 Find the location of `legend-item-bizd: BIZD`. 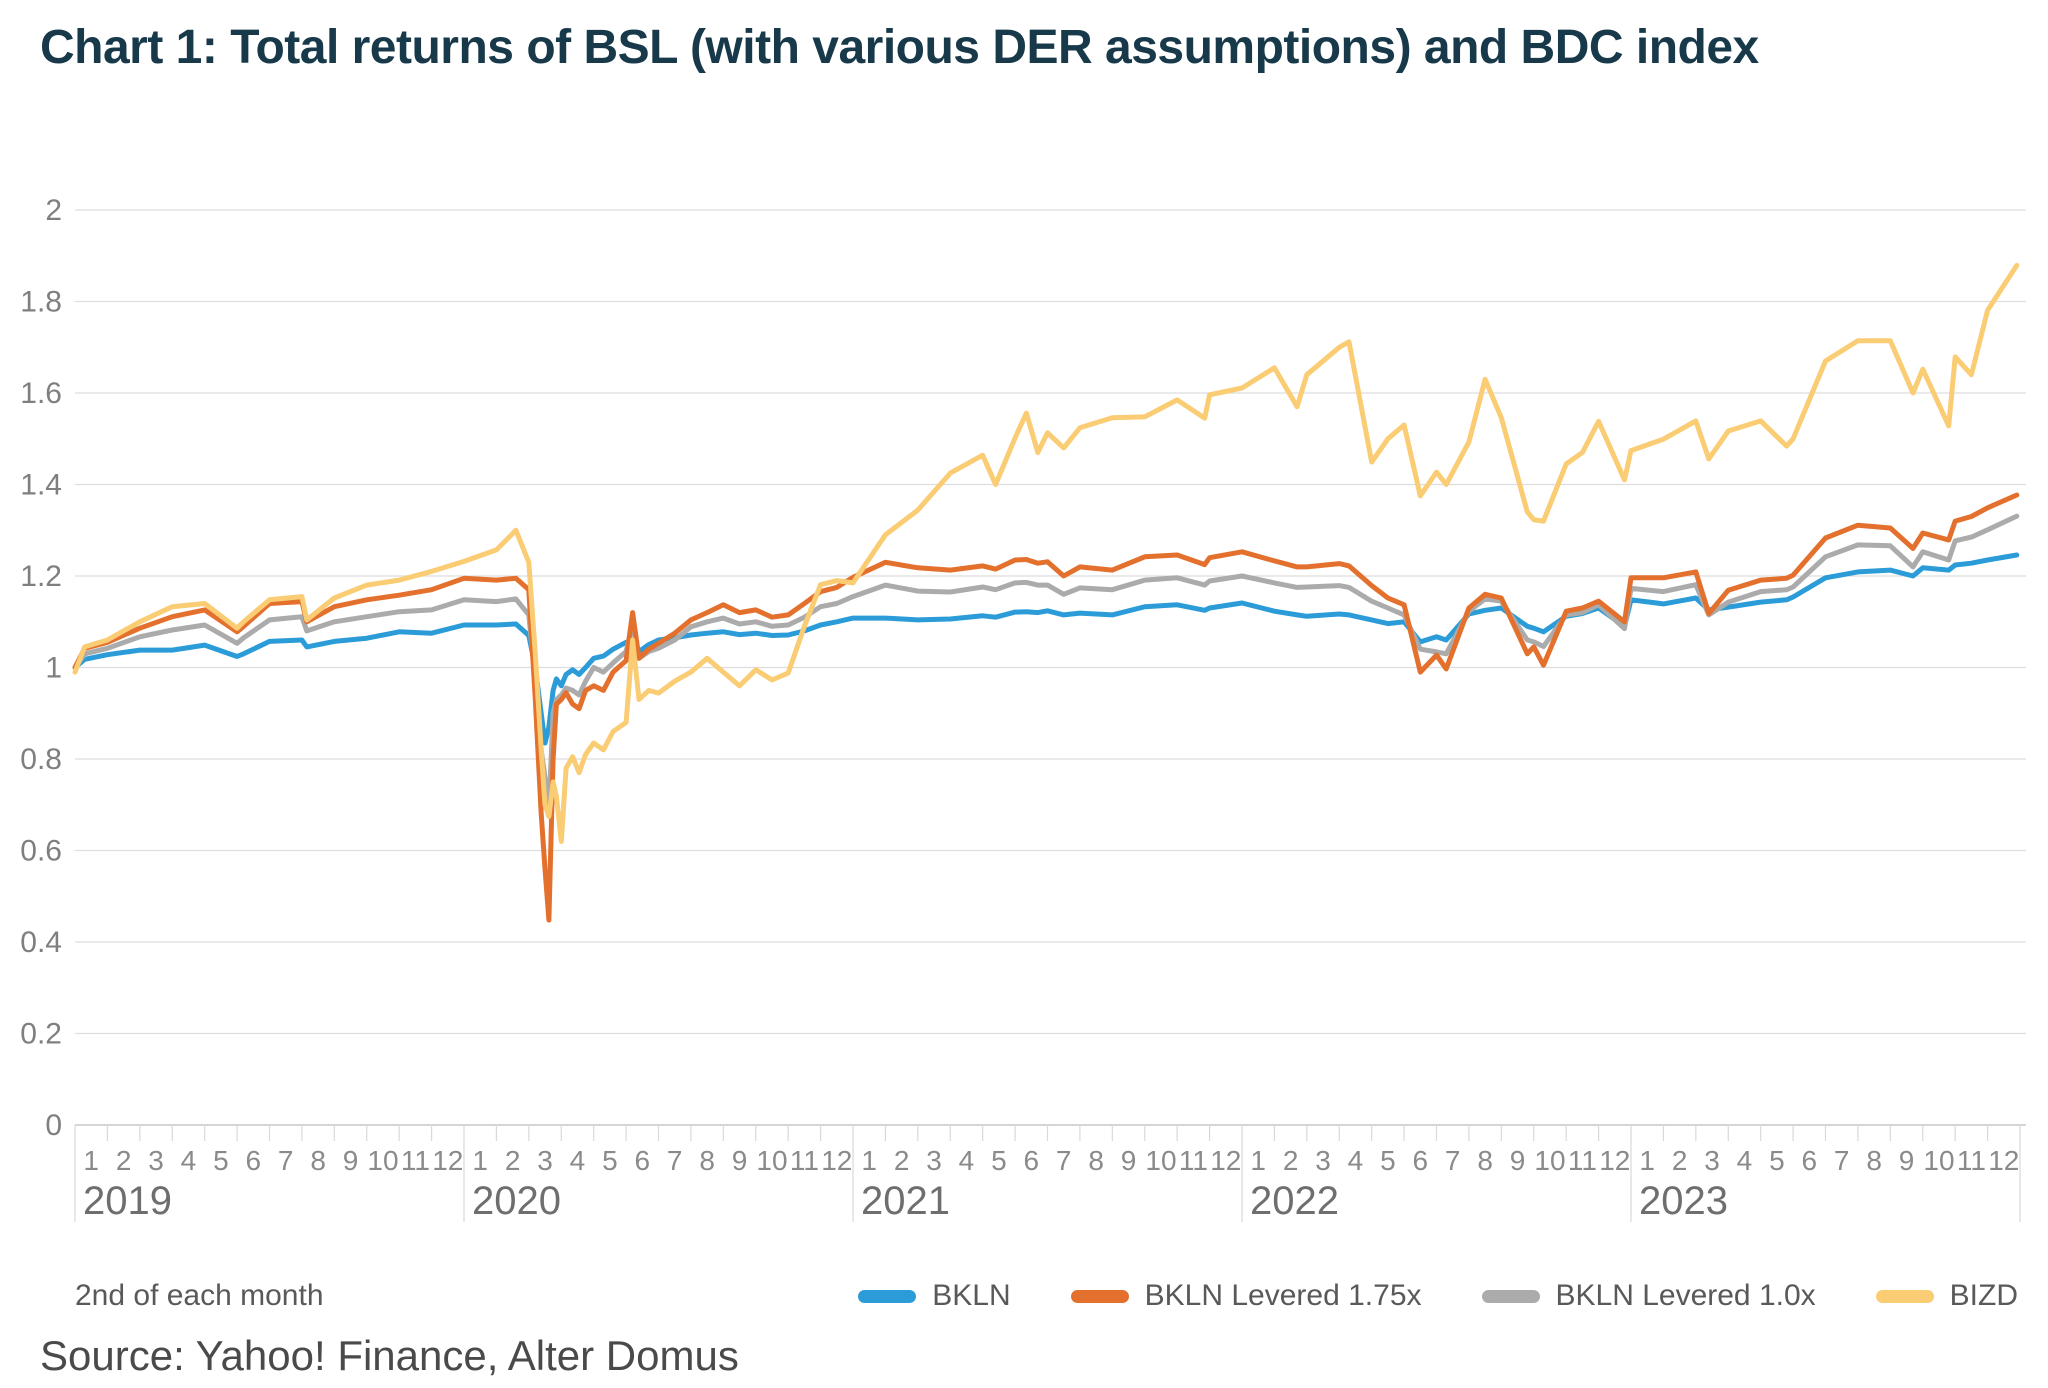

legend-item-bizd: BIZD is located at coordinates (1946, 1296).